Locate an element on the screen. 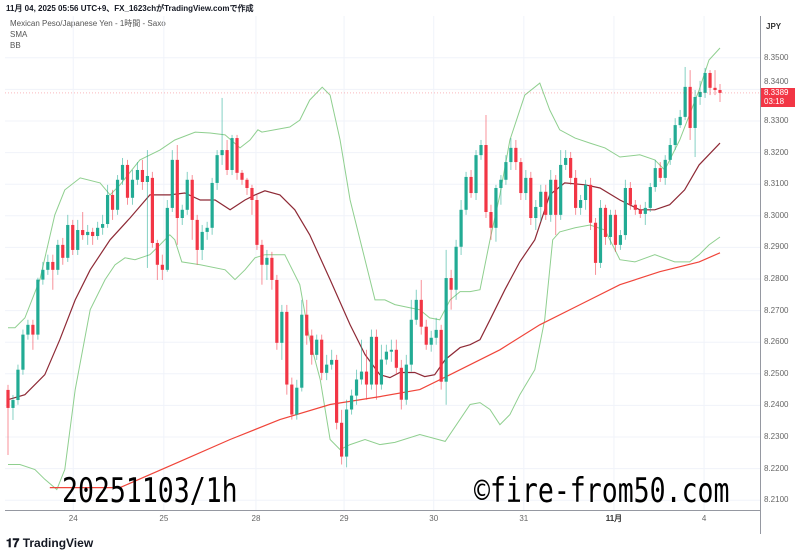 This screenshot has width=800, height=560. current-price: 8.3389 is located at coordinates (776, 92).